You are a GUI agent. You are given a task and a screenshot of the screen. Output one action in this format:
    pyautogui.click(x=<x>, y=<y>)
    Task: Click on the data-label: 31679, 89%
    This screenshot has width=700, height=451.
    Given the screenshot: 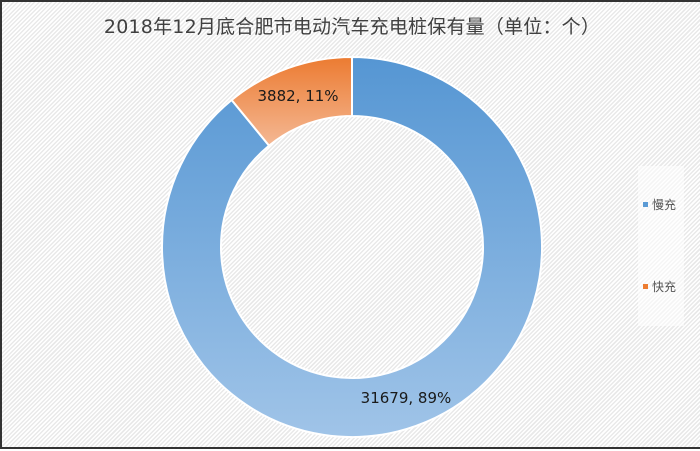 What is the action you would take?
    pyautogui.click(x=406, y=398)
    